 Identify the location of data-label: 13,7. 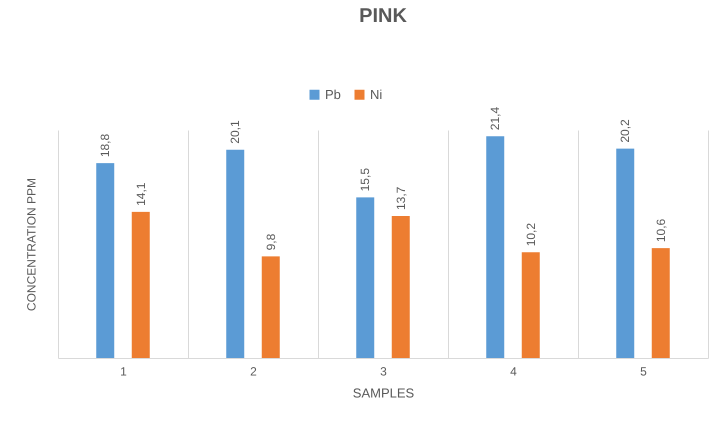
(401, 198).